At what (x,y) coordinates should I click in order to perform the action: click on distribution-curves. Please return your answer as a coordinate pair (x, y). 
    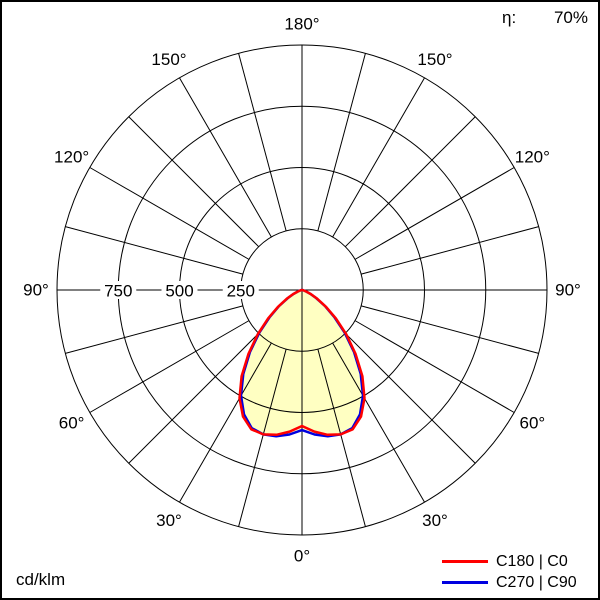
    Looking at the image, I should click on (302, 363).